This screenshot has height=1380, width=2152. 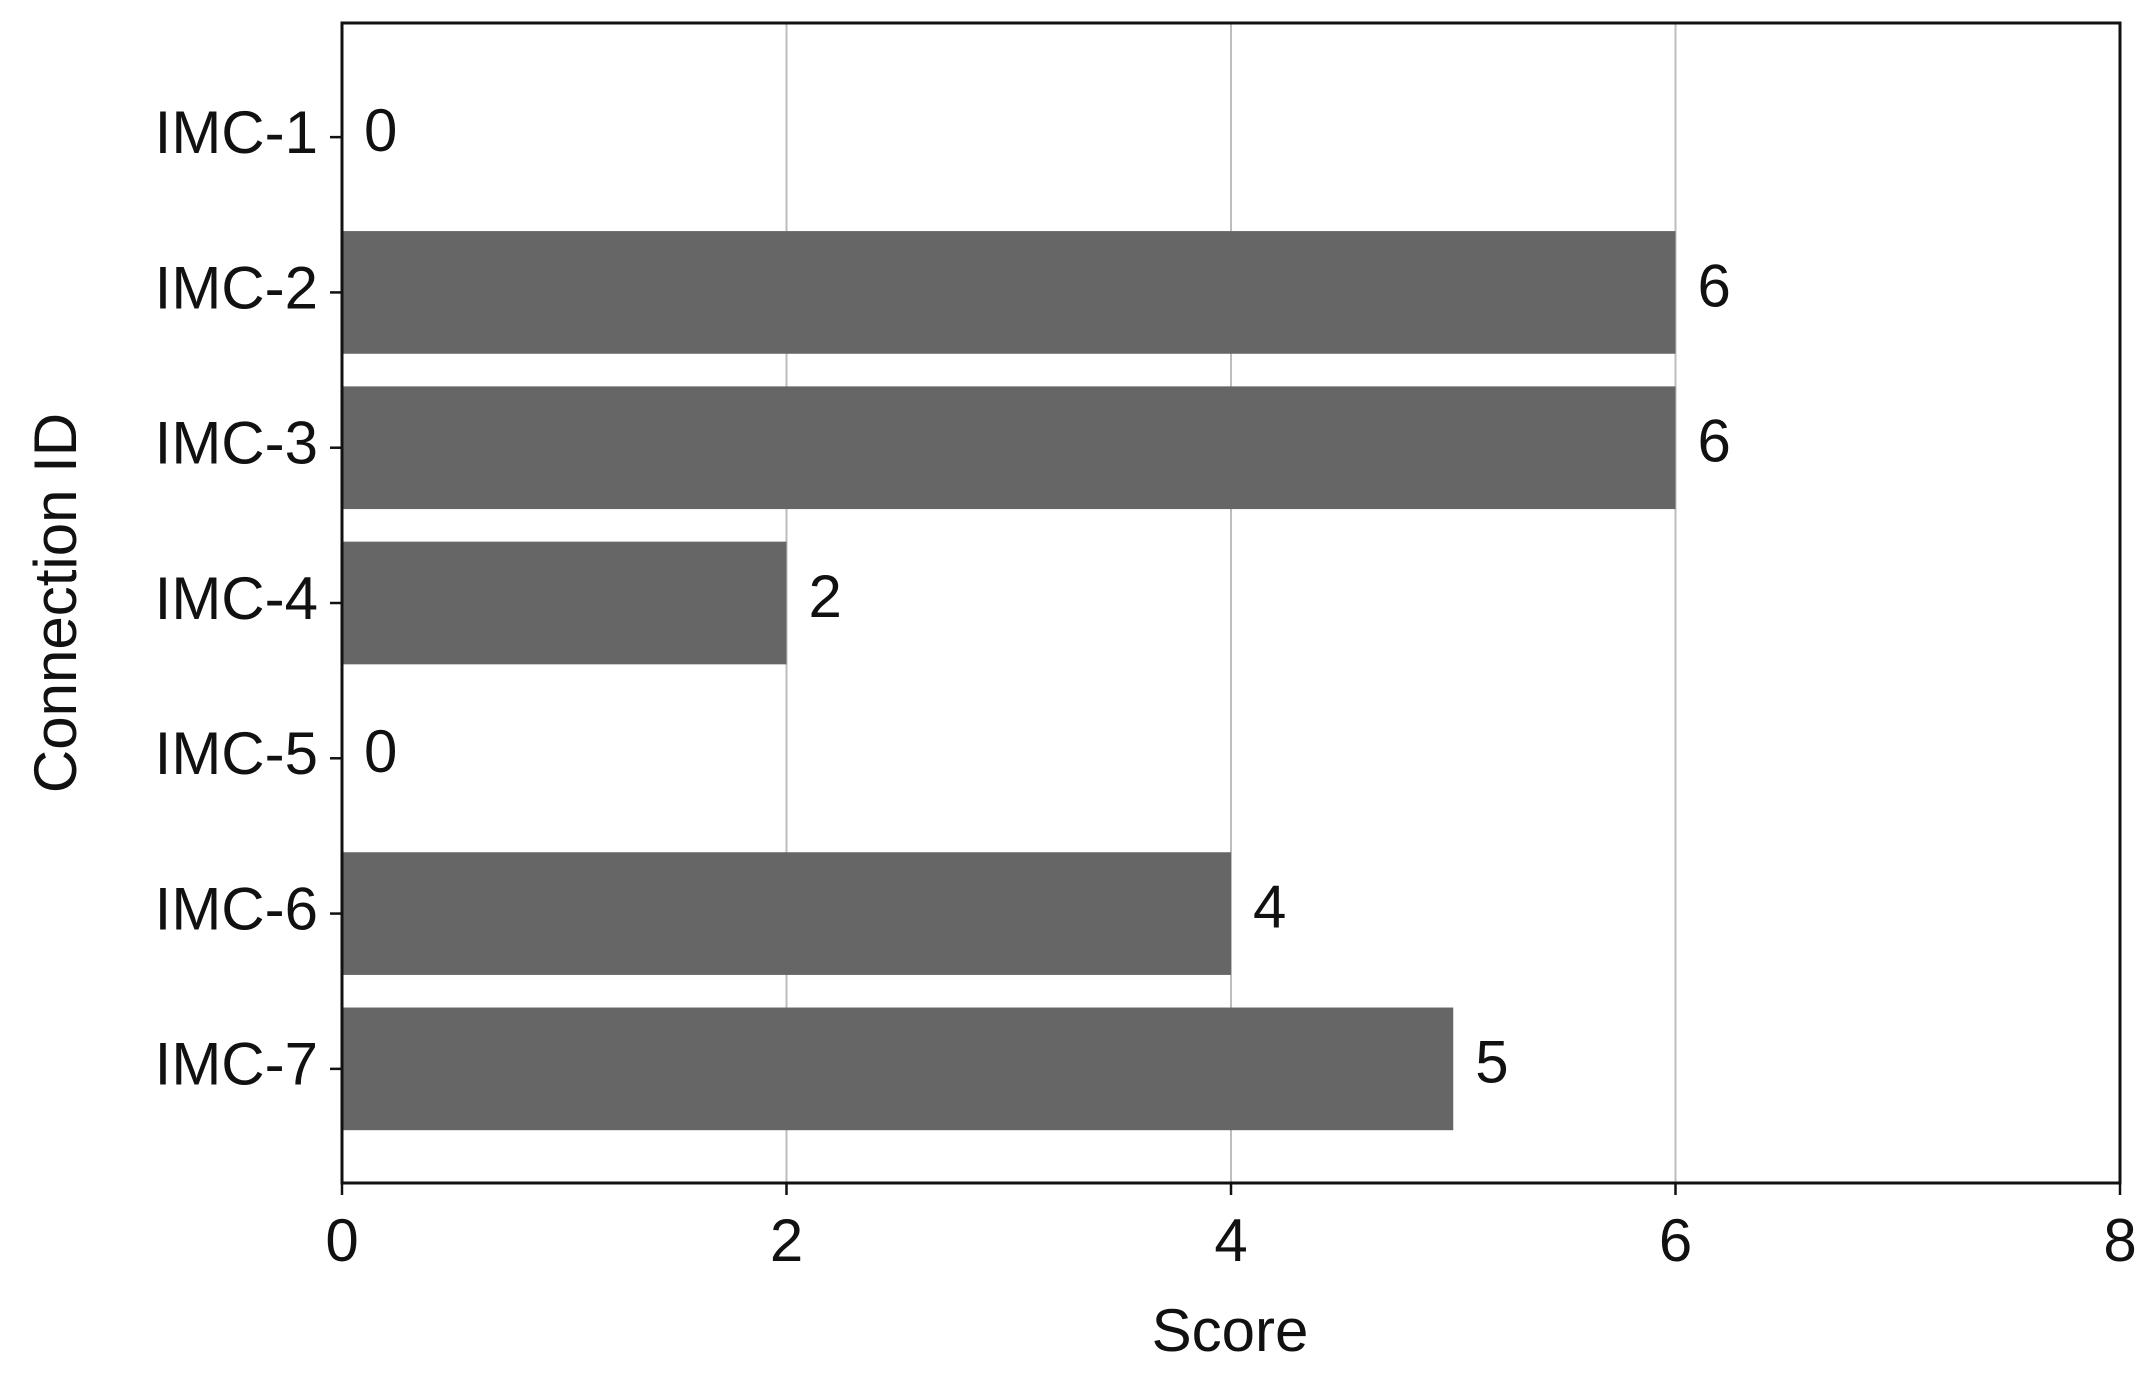 I want to click on x-tick-label: 4, so click(x=1230, y=1240).